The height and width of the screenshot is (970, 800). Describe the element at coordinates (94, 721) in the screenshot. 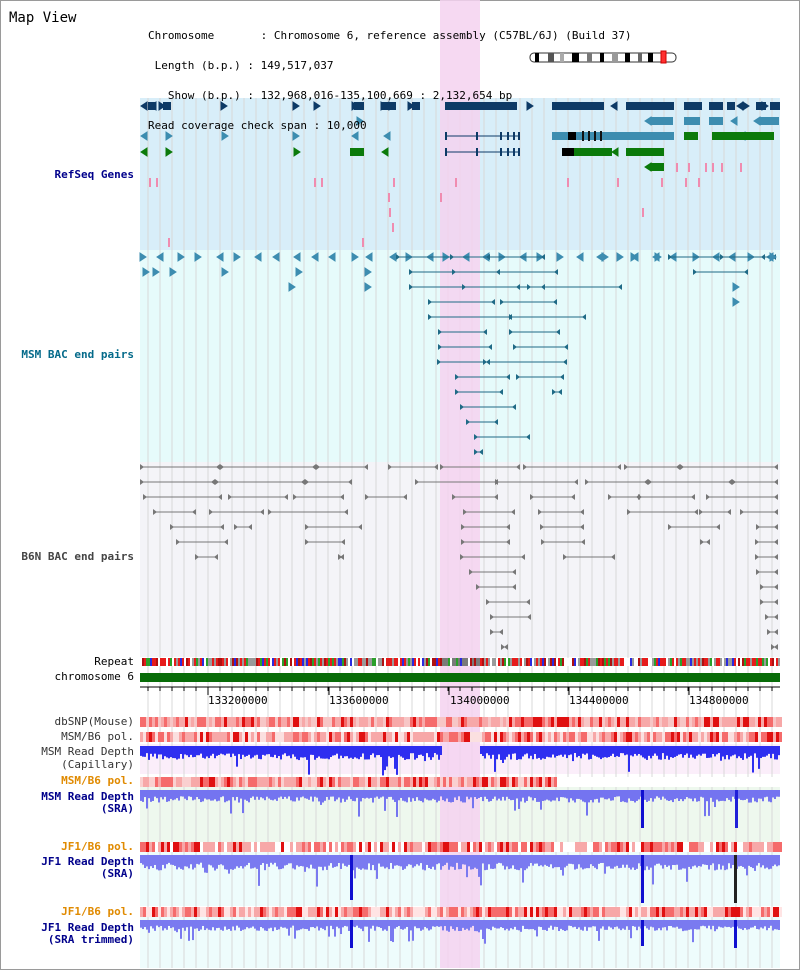

I see `track-label-dbsnp: dbSNP(Mouse)` at that location.